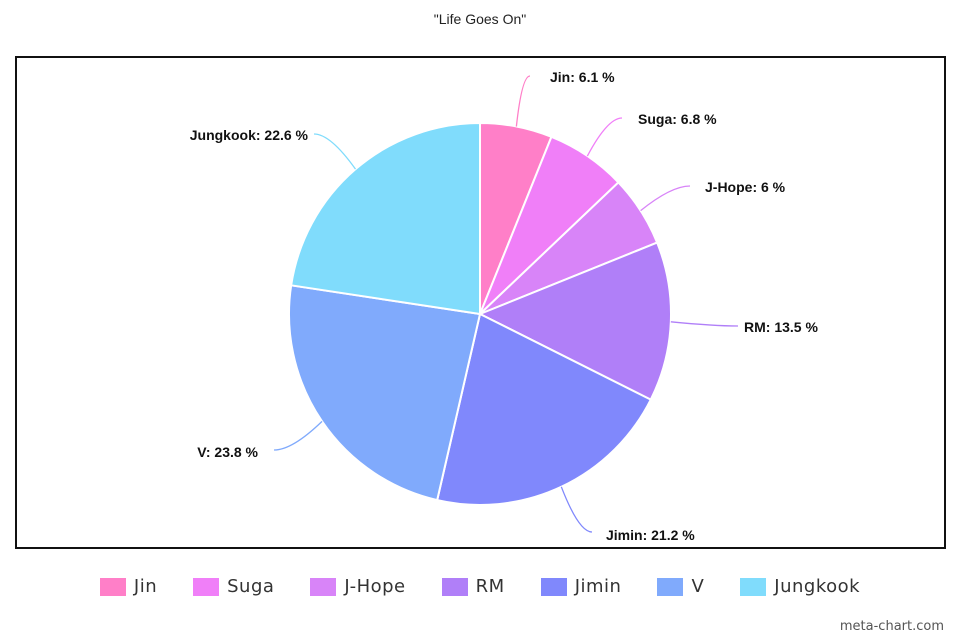 The image size is (960, 640). Describe the element at coordinates (112, 586) in the screenshot. I see `legend-swatch-jin` at that location.